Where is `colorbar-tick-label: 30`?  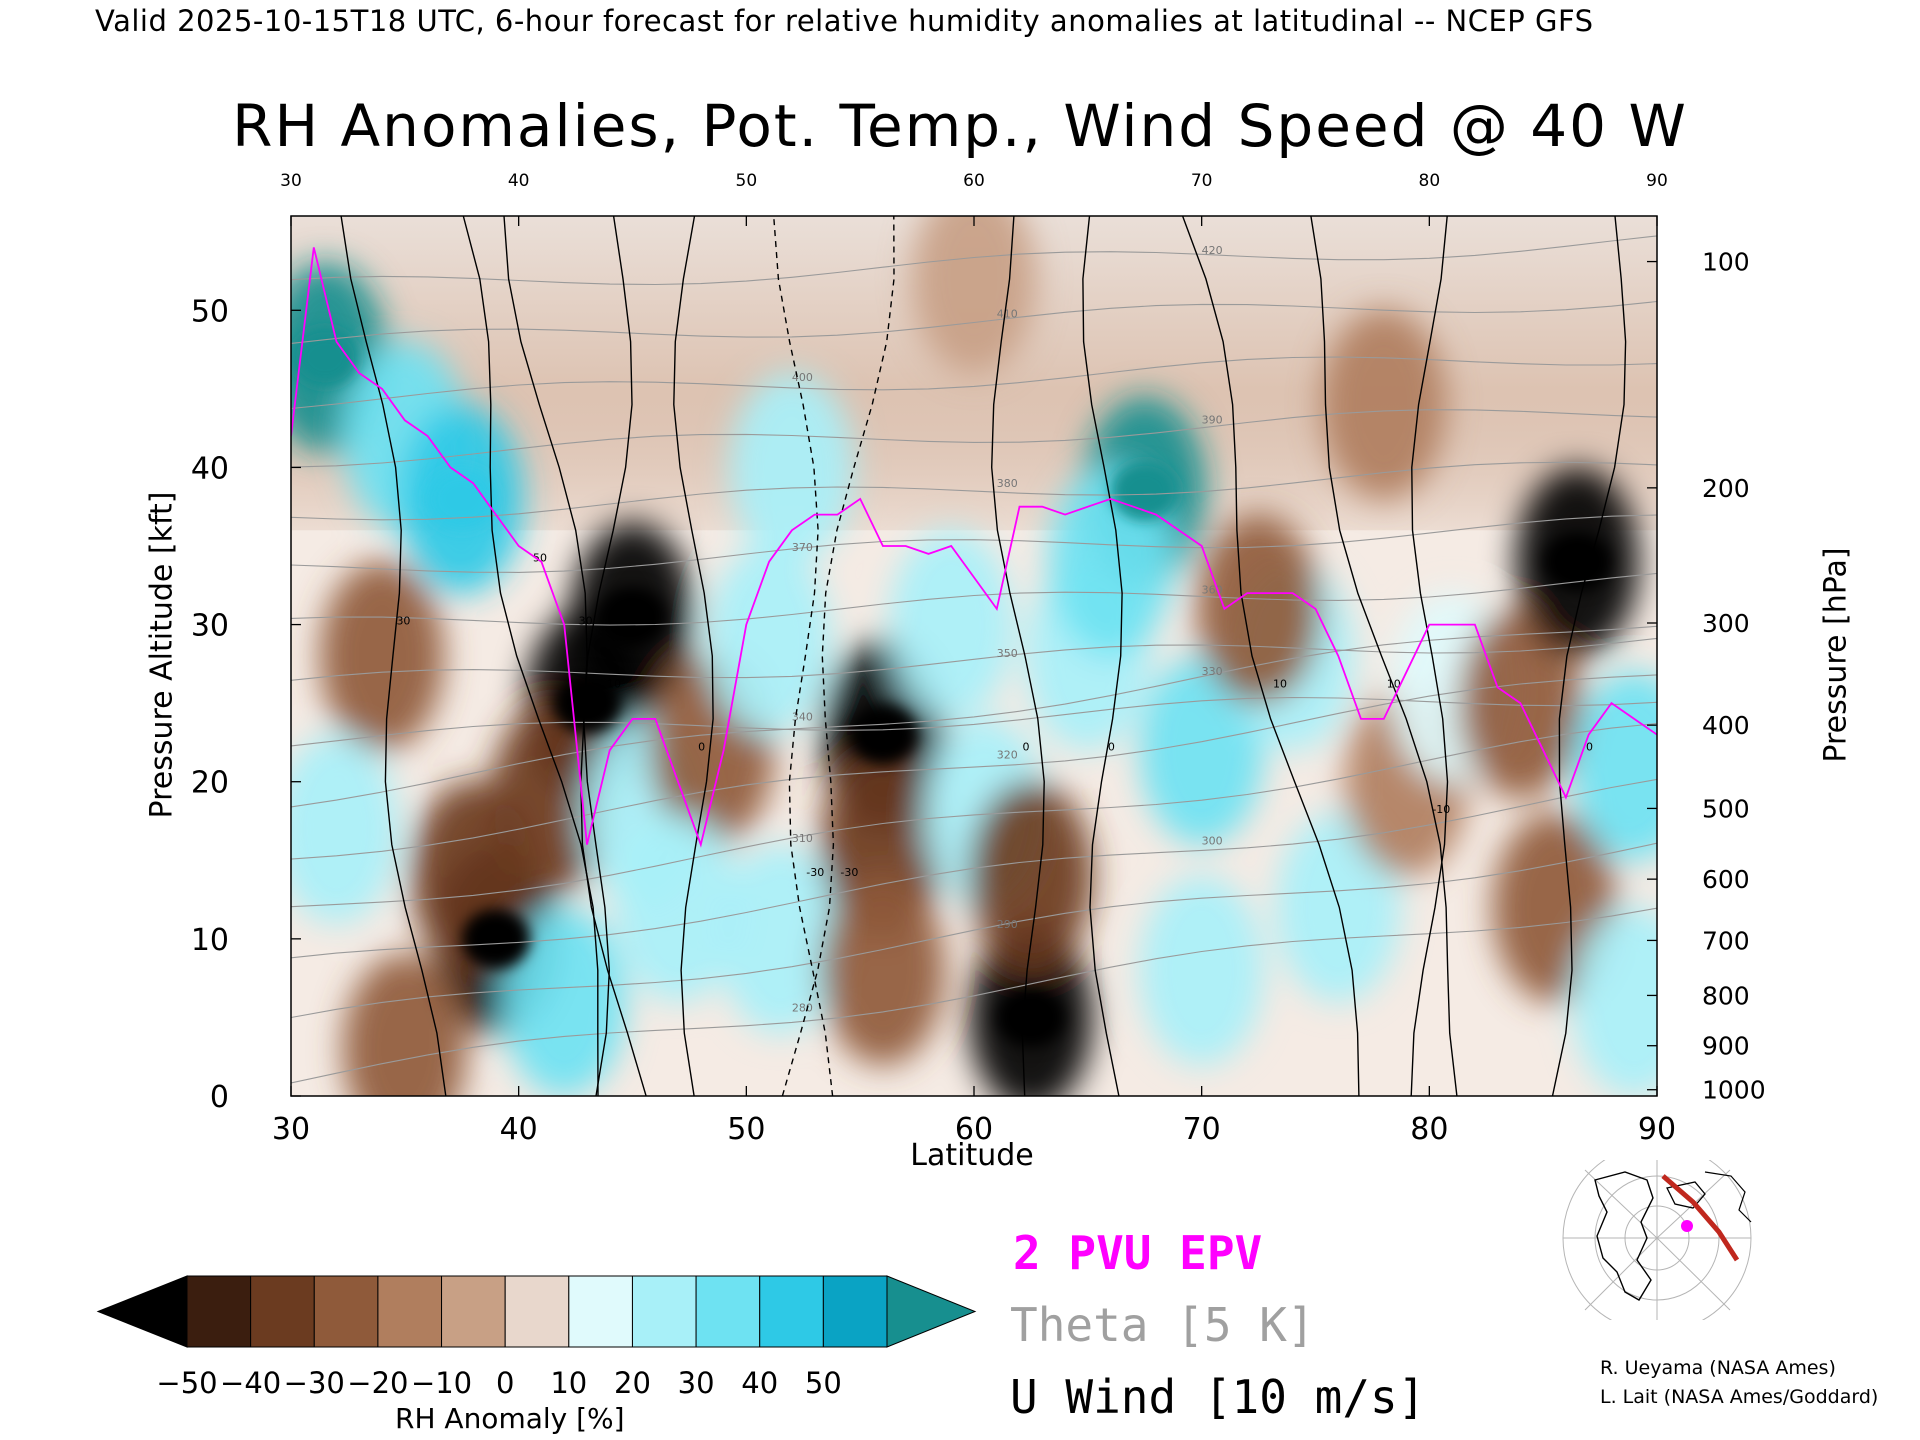
colorbar-tick-label: 30 is located at coordinates (696, 1383).